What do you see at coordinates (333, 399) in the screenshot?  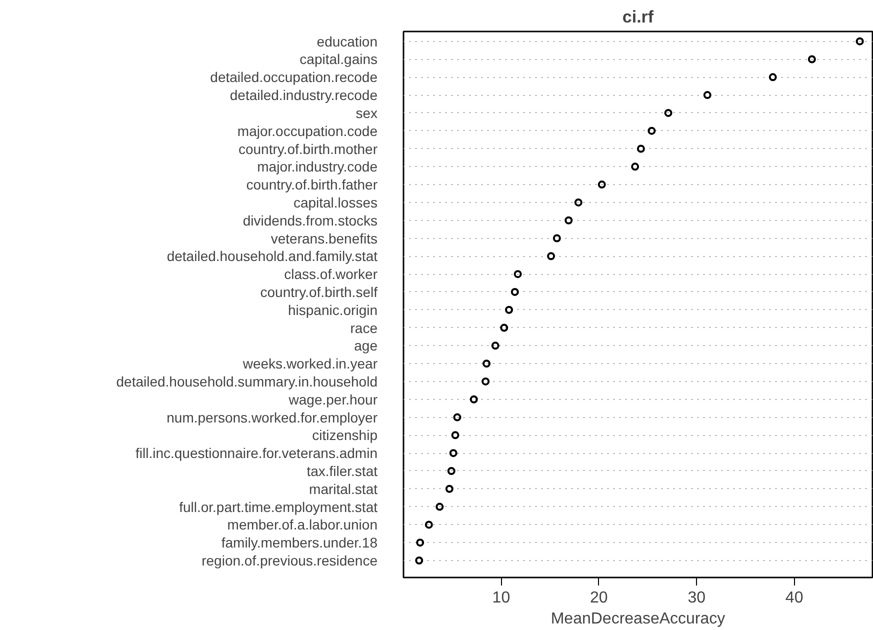 I see `y-tick-label: wage.per.hour` at bounding box center [333, 399].